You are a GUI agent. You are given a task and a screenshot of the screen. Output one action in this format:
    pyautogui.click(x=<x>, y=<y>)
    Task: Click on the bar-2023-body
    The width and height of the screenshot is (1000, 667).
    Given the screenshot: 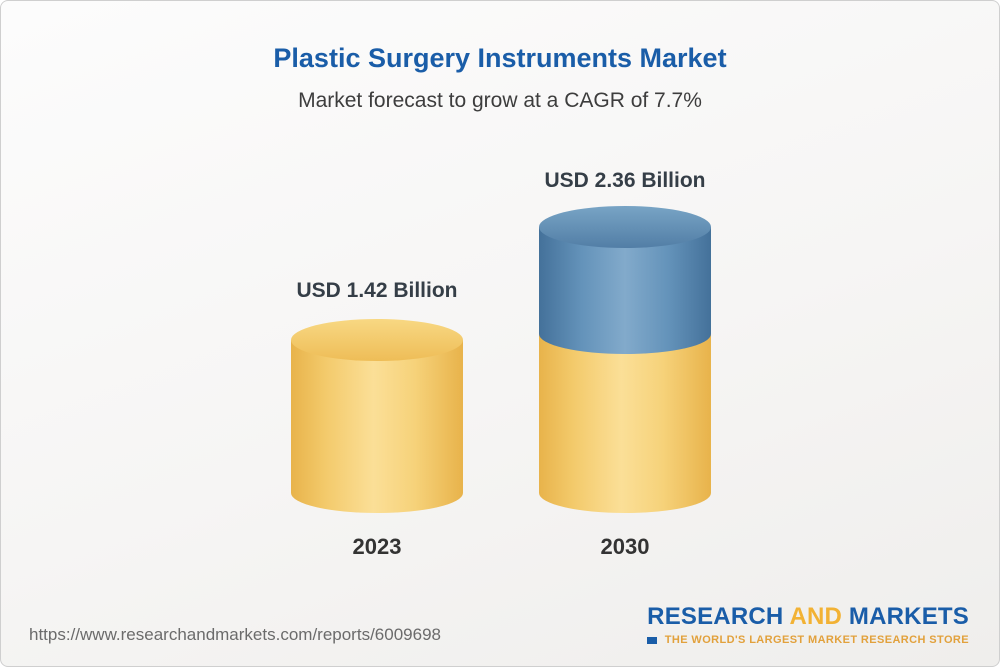 What is the action you would take?
    pyautogui.click(x=377, y=426)
    